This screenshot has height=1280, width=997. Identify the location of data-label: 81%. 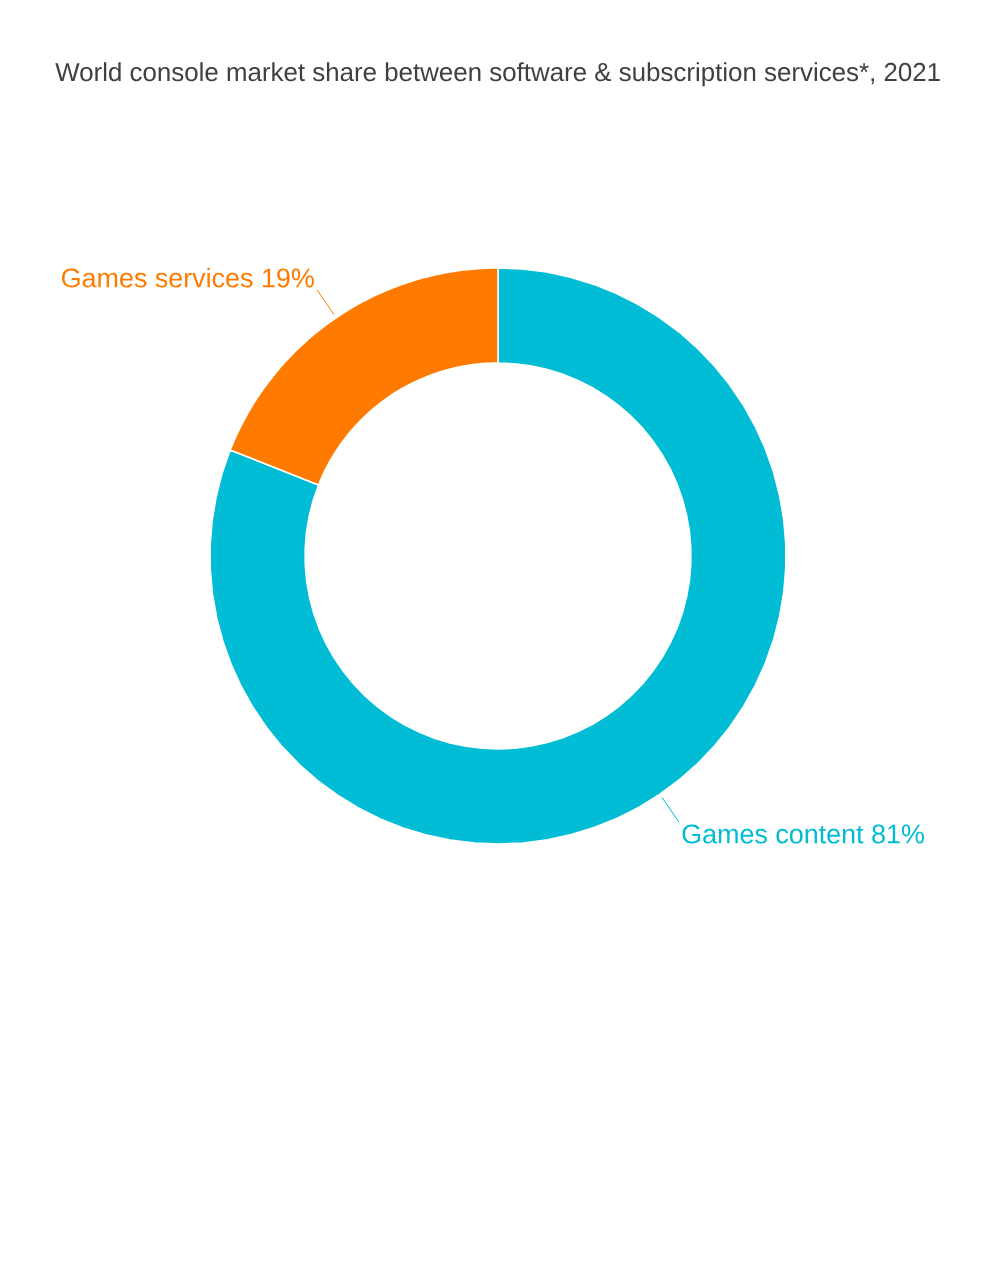
(898, 834).